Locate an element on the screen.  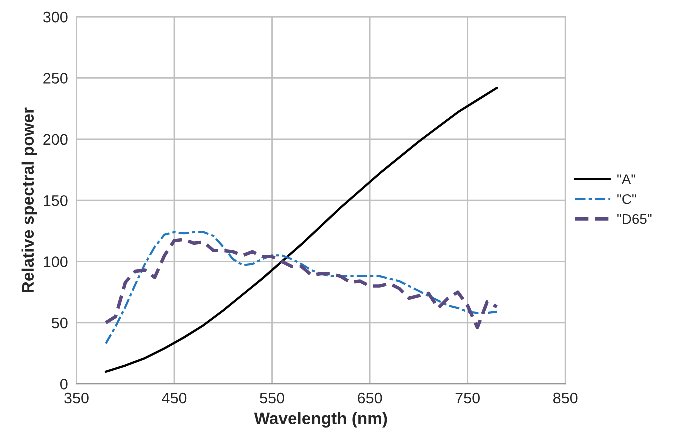
x-tick-label: 750 is located at coordinates (468, 398).